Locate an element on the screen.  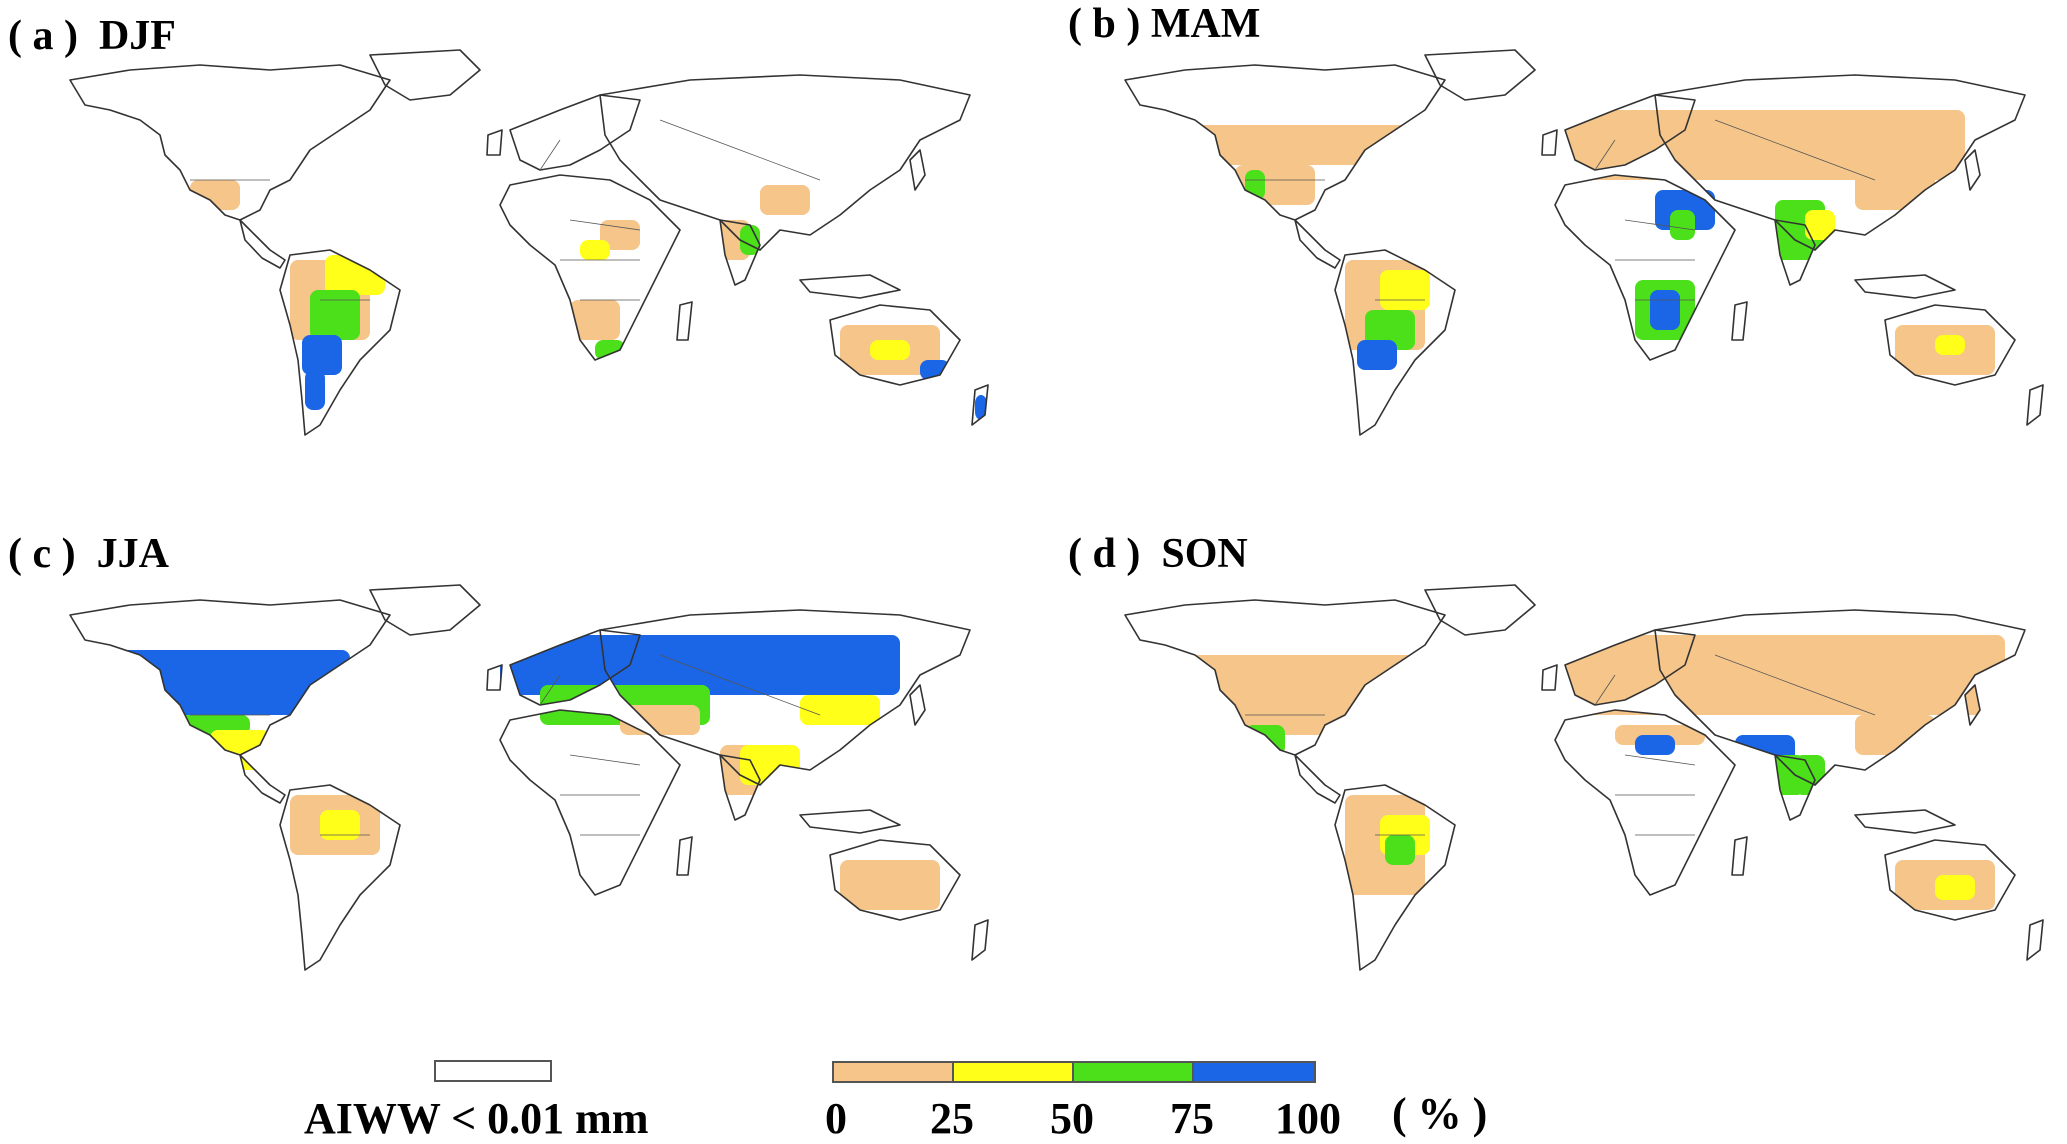
no-data-swatch is located at coordinates (493, 1071).